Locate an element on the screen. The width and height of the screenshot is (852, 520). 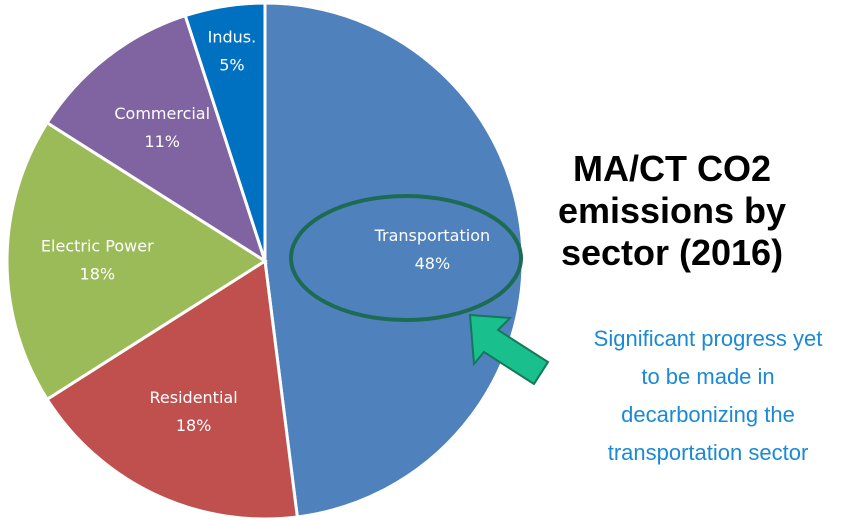
slice-value-label: 11% is located at coordinates (162, 141).